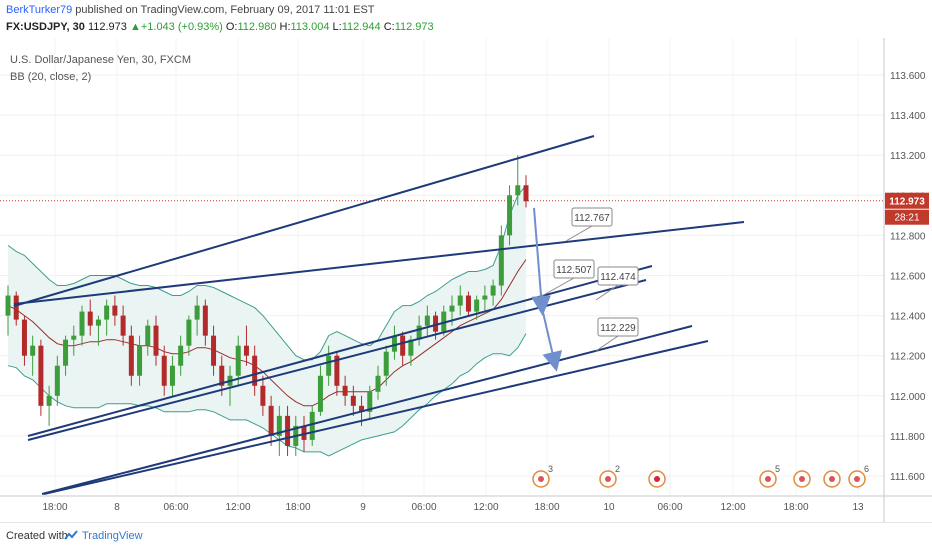 The image size is (932, 551). What do you see at coordinates (100, 60) in the screenshot?
I see `chart-title: U.S. Dollar/Japanese Yen, 30, FXCM` at bounding box center [100, 60].